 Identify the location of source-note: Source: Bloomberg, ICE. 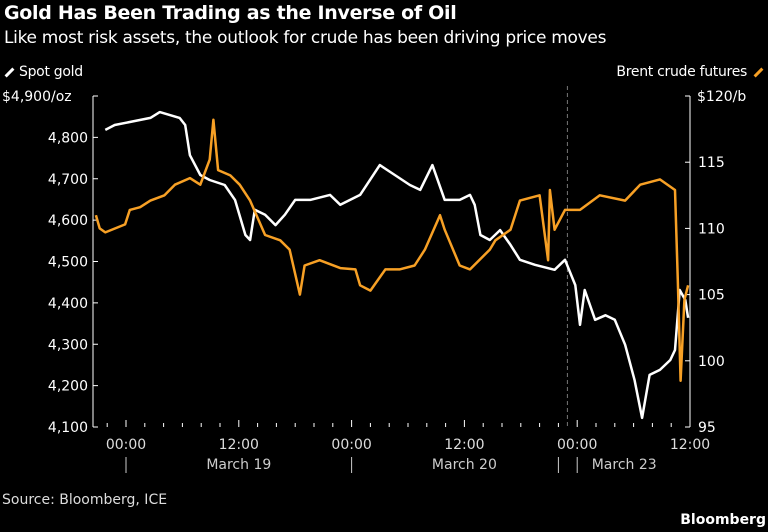
(85, 500).